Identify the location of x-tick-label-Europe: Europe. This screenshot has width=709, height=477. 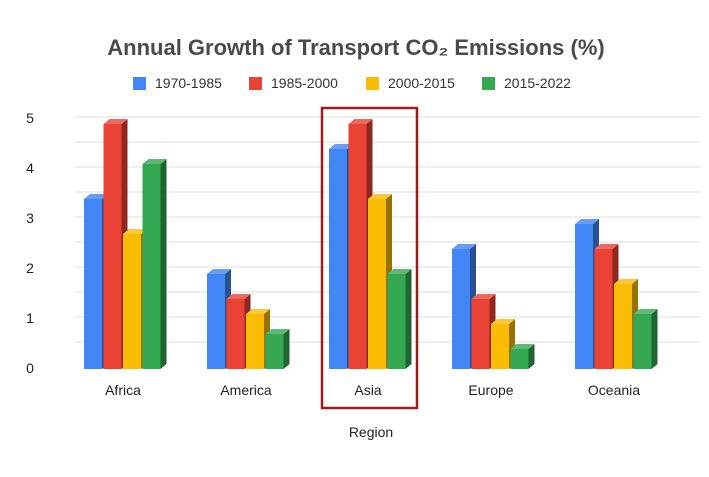
(490, 390).